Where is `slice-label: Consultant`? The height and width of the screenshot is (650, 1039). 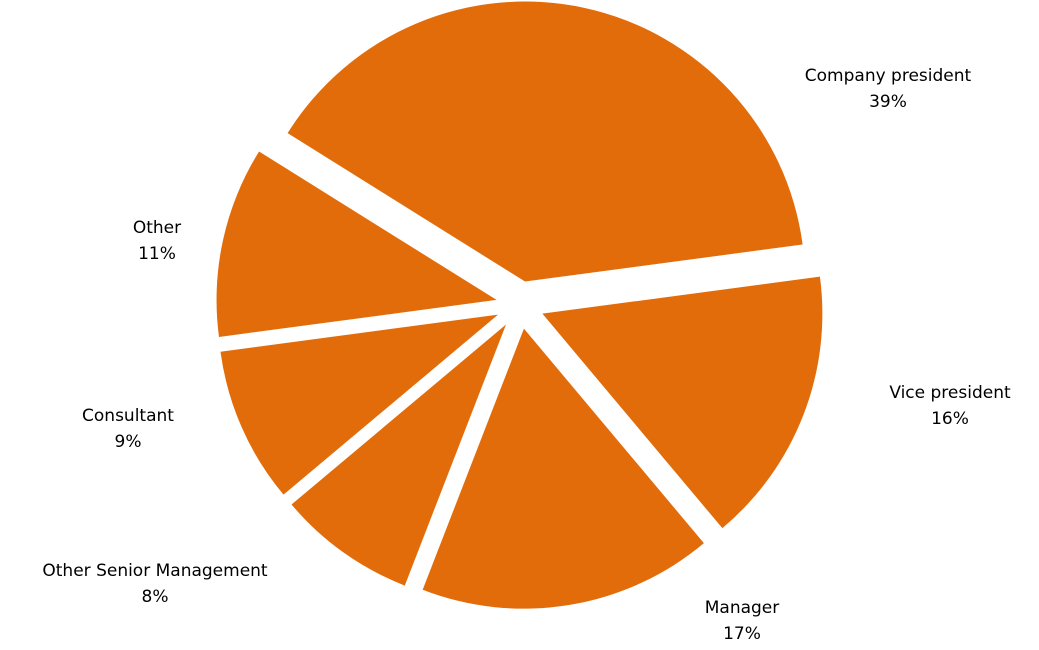
slice-label: Consultant is located at coordinates (128, 416).